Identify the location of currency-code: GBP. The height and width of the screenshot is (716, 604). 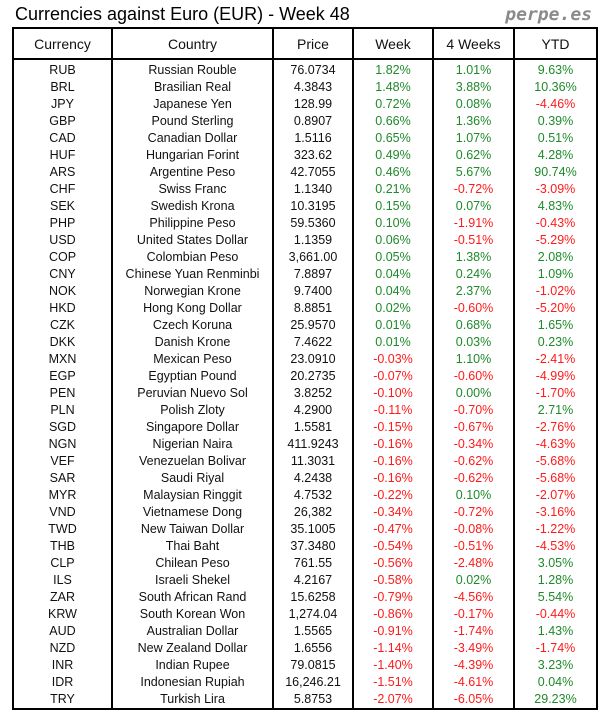
(62, 121).